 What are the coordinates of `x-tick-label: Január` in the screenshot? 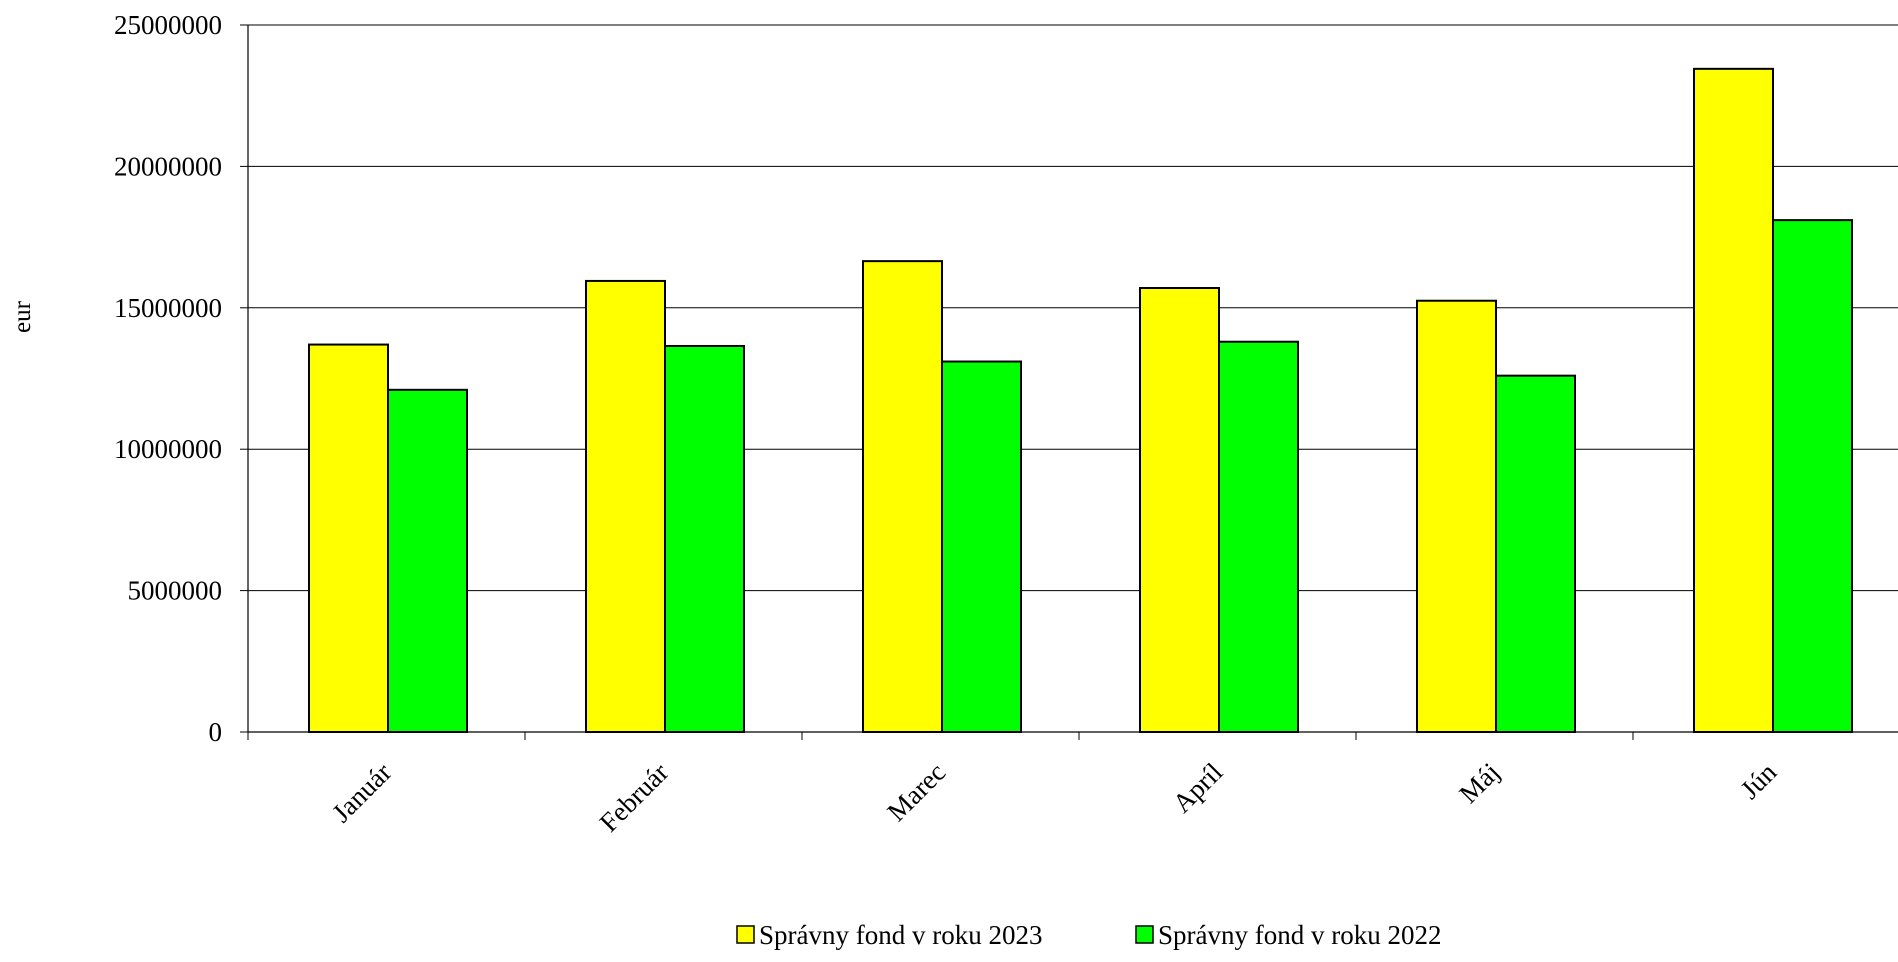 It's located at (361, 792).